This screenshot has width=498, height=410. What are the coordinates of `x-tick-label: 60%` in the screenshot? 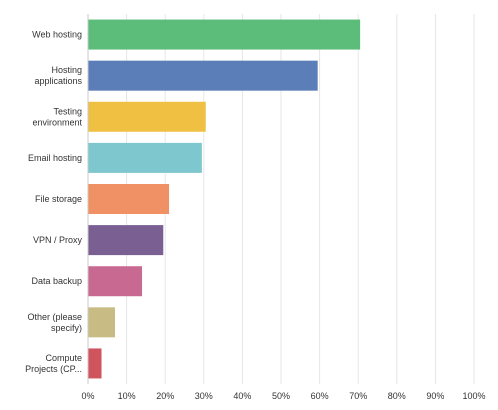 It's located at (320, 396).